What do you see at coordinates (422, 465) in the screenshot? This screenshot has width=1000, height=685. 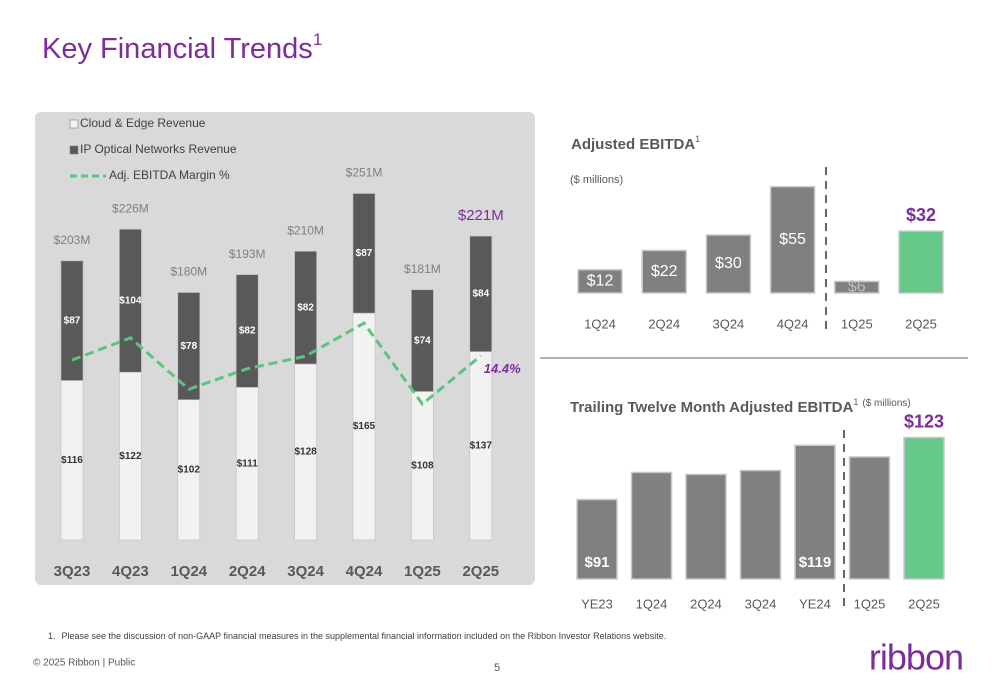 I see `segment-label: $108` at bounding box center [422, 465].